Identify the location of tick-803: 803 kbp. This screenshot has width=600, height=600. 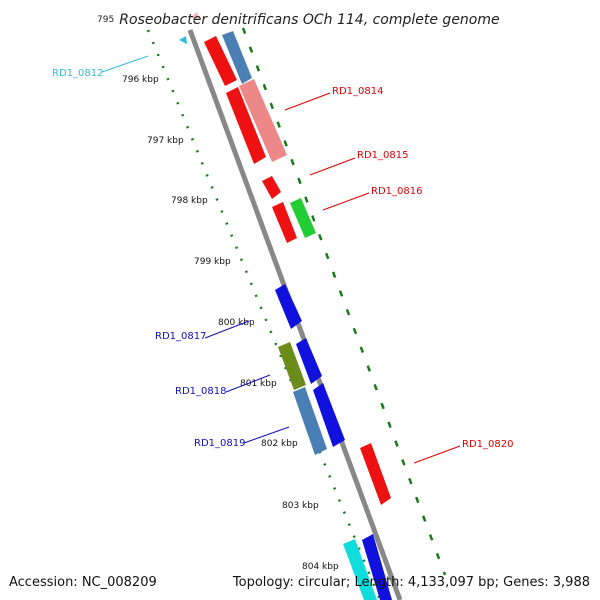
(300, 506).